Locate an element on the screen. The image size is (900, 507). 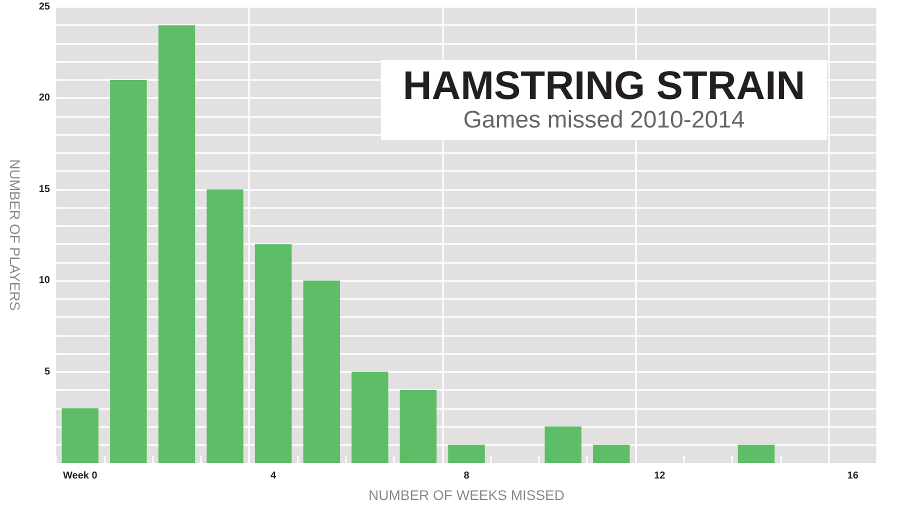
x-tick-label: 8 is located at coordinates (467, 476).